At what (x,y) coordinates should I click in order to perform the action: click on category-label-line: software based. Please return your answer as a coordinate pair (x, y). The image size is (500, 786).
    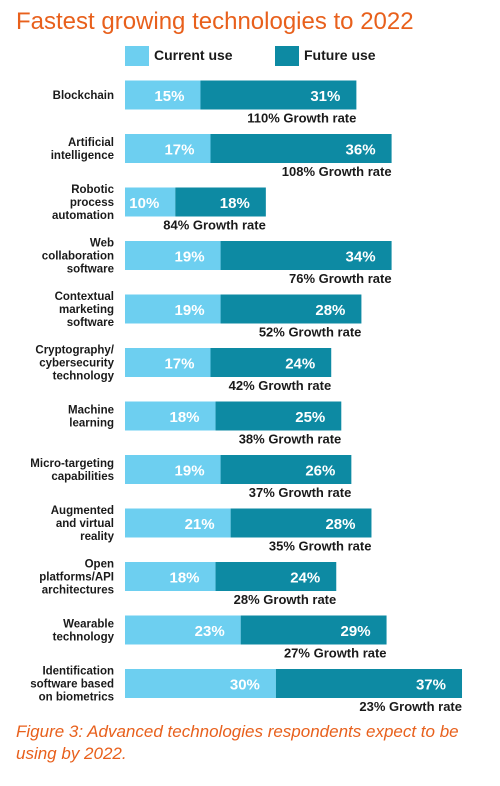
    Looking at the image, I should click on (72, 685).